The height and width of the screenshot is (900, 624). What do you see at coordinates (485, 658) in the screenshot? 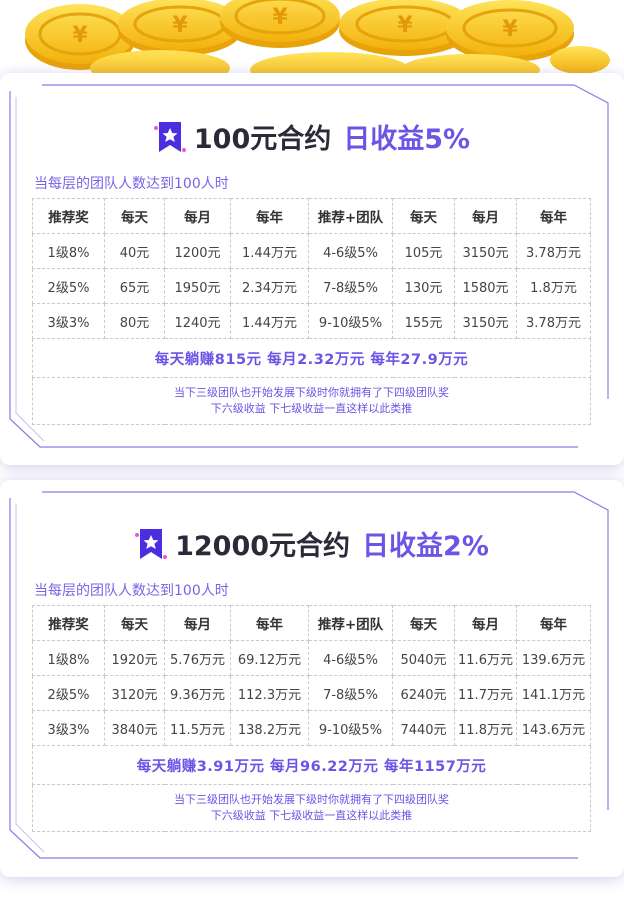
I see `table-cell: 11.6万元` at bounding box center [485, 658].